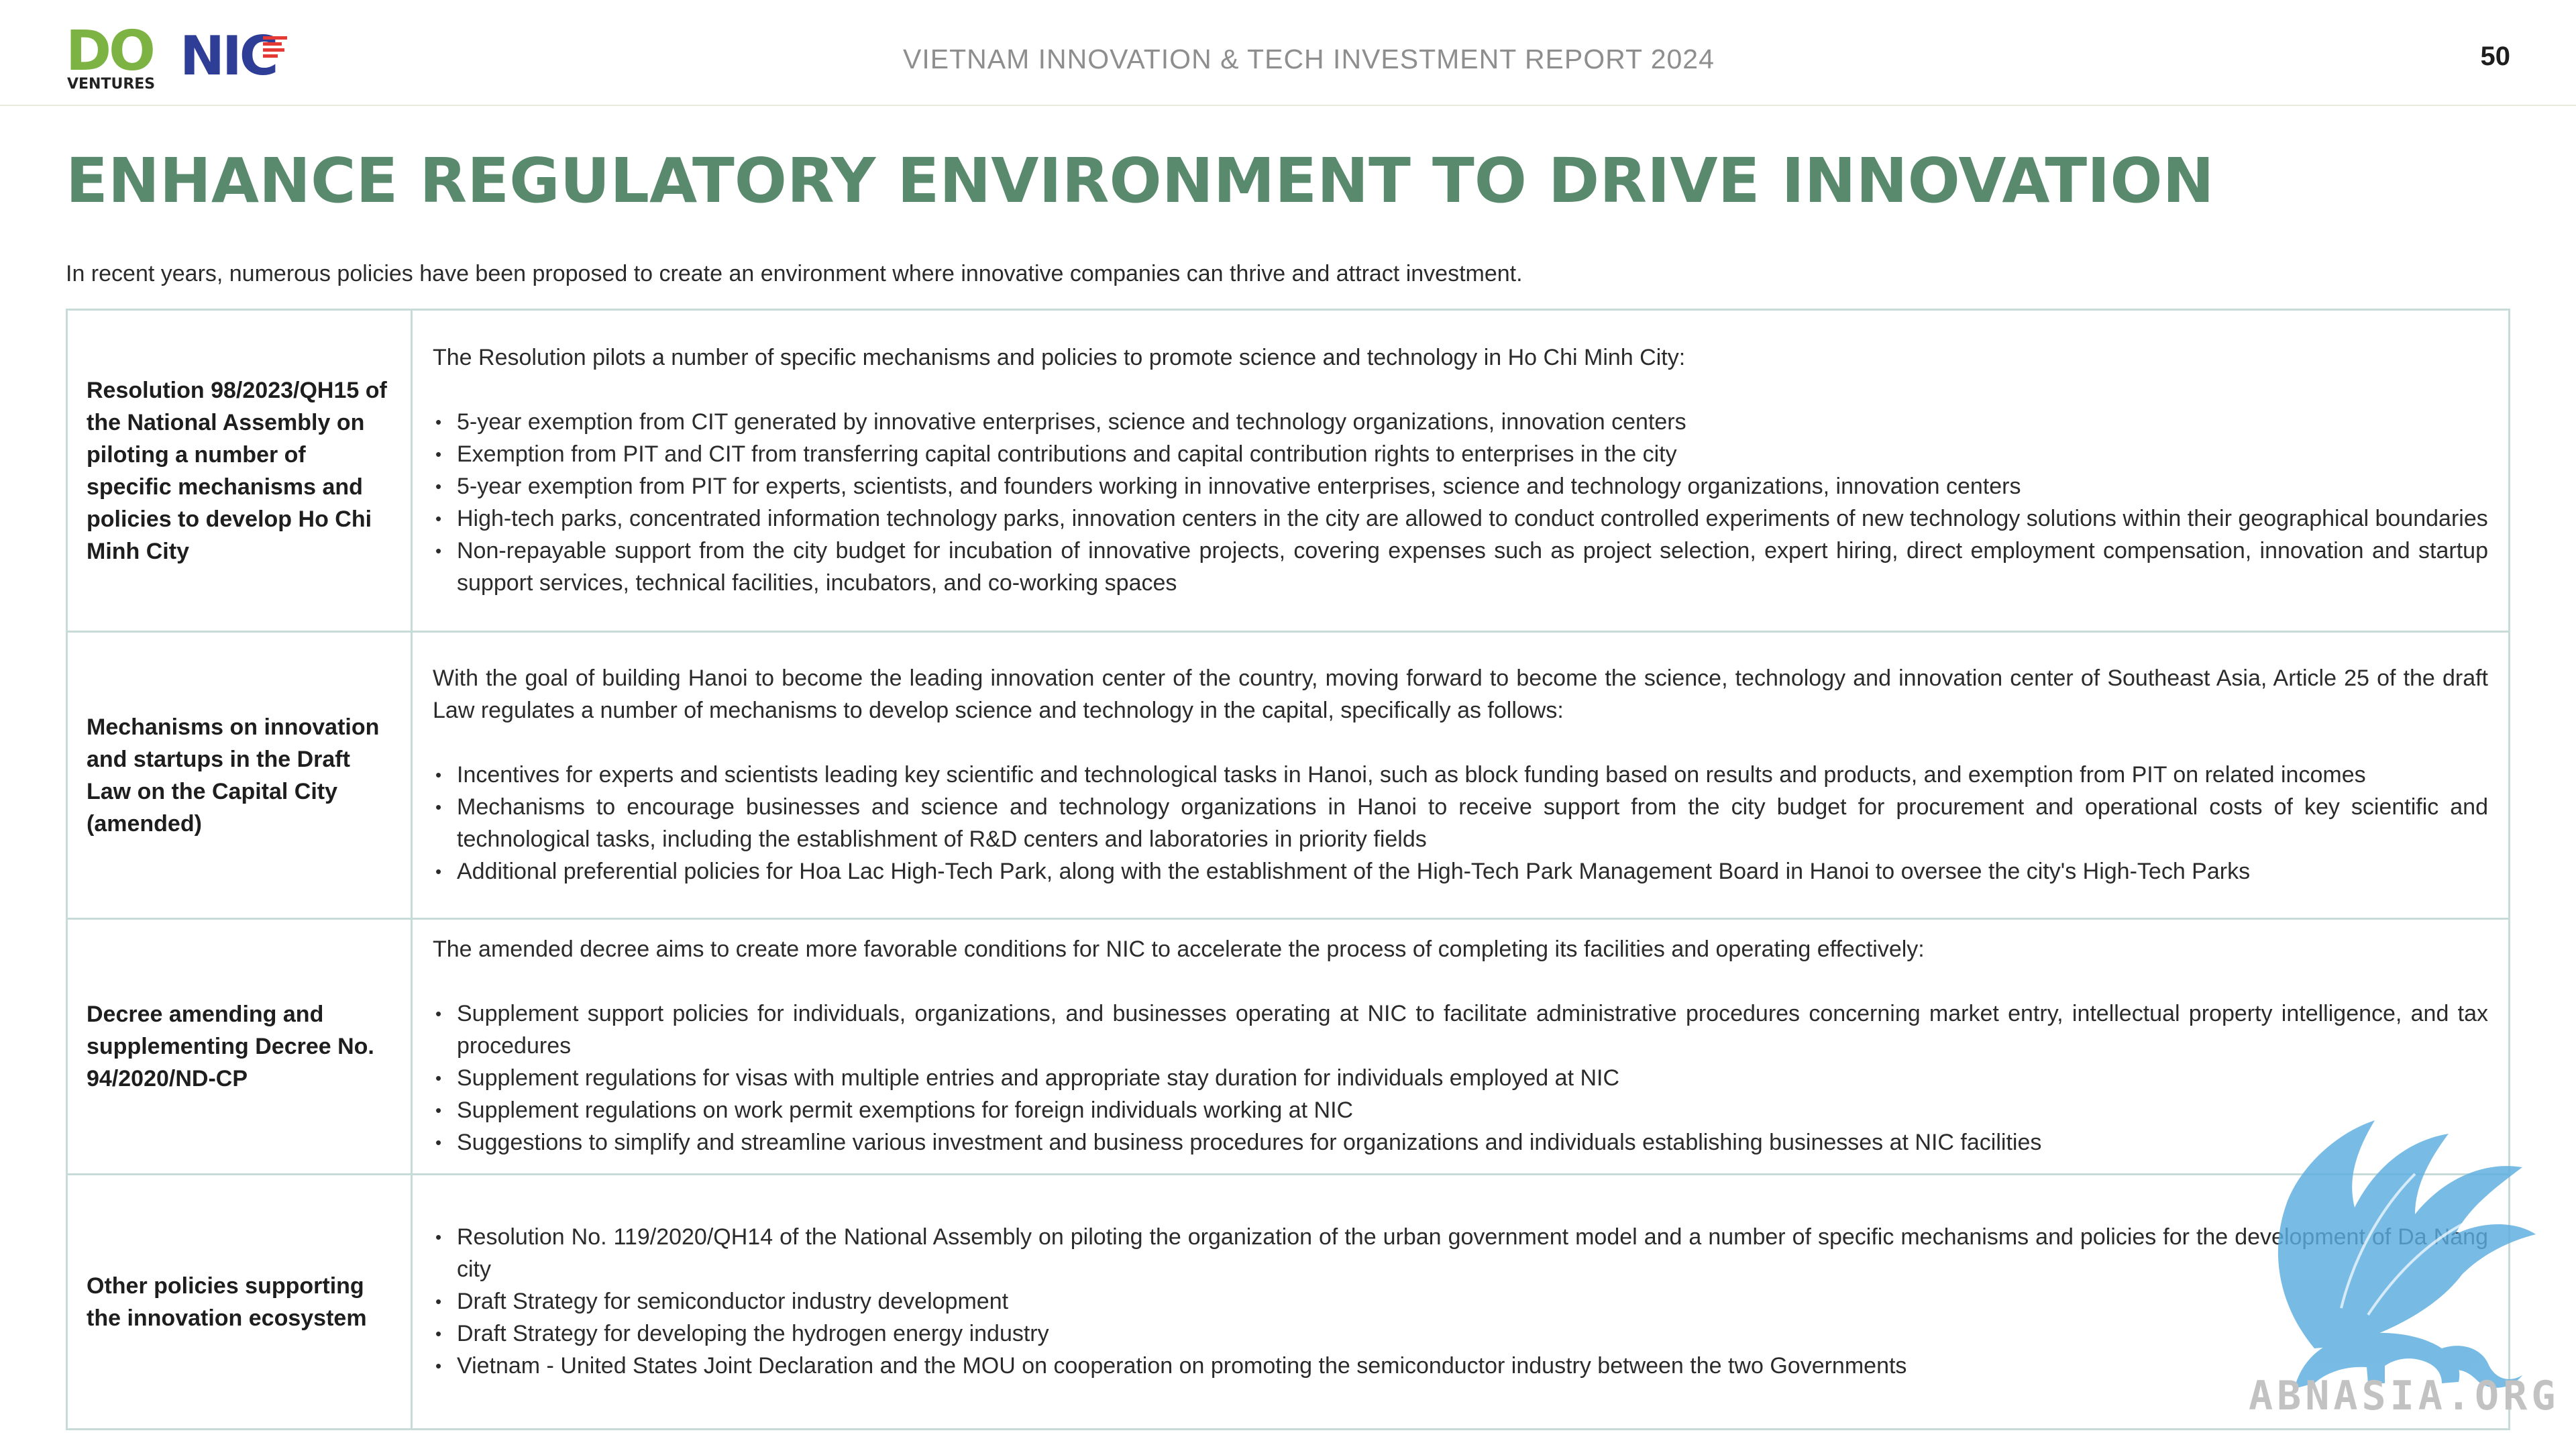 The width and height of the screenshot is (2576, 1449). I want to click on ventures-logo-text: VENTURES, so click(111, 84).